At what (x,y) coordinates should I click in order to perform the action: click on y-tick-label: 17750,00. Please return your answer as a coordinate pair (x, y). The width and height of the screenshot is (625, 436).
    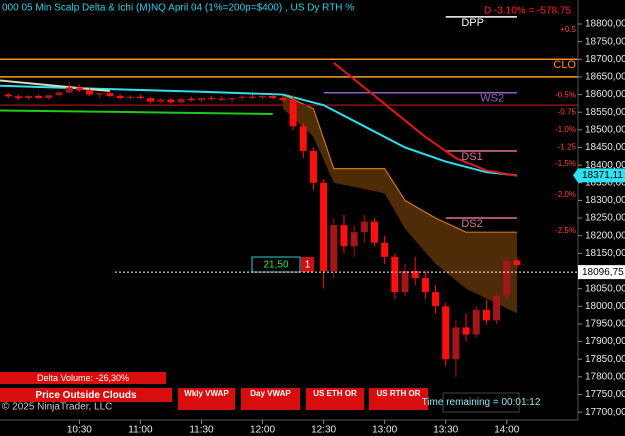
    Looking at the image, I should click on (605, 394).